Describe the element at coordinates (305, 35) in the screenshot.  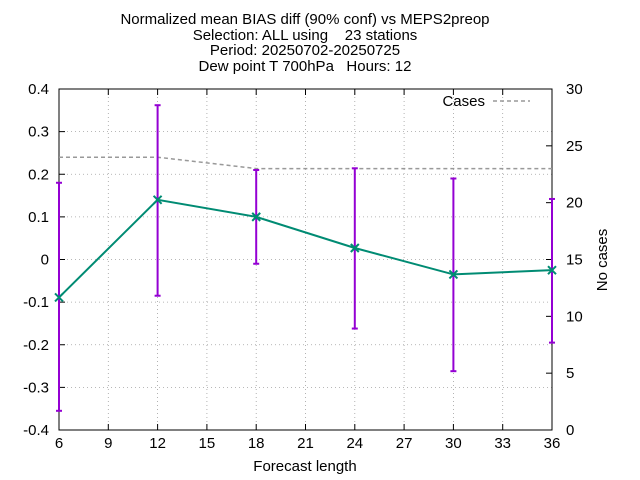
I see `chart-title-line-2: Selection: ALL using 23 stations` at that location.